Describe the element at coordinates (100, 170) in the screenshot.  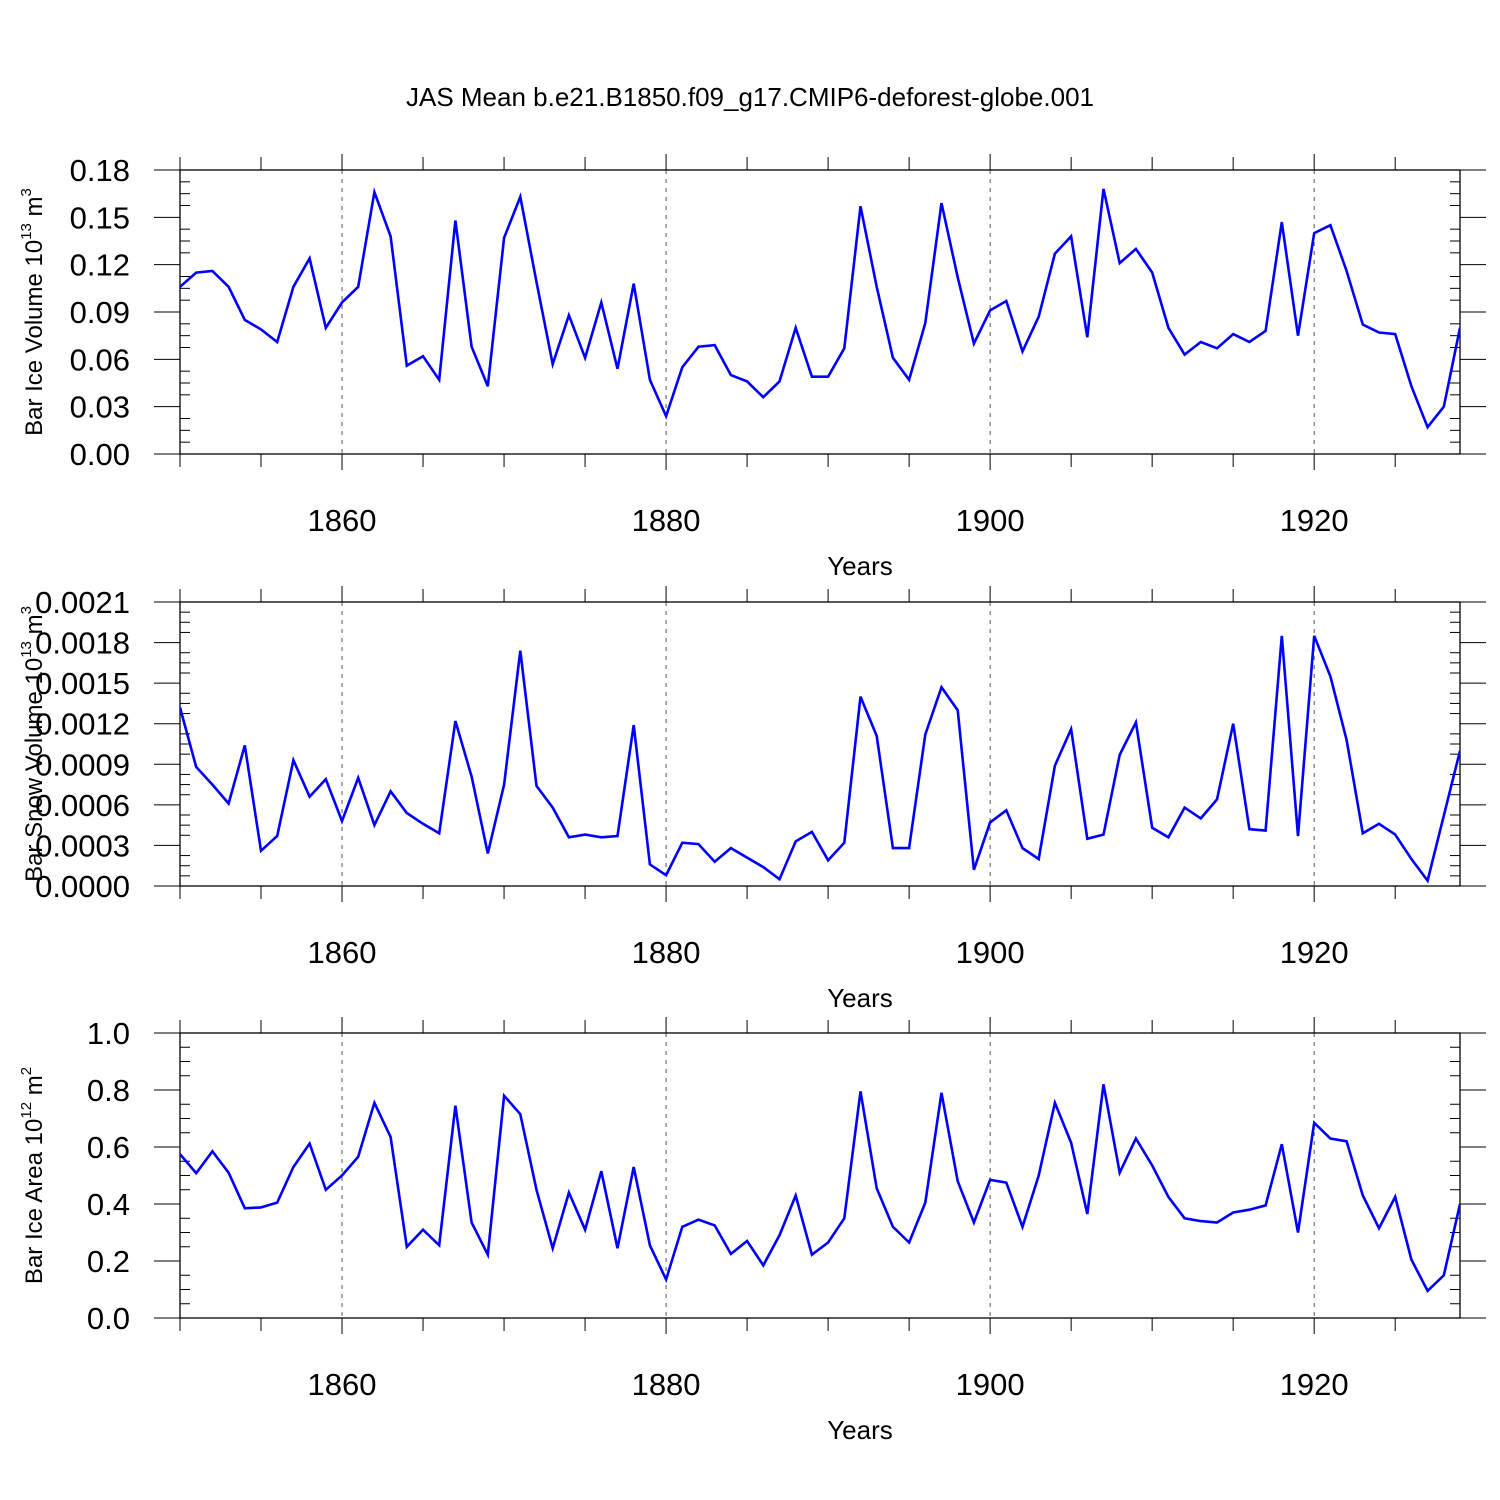
I see `y-tick-label: 0.18` at that location.